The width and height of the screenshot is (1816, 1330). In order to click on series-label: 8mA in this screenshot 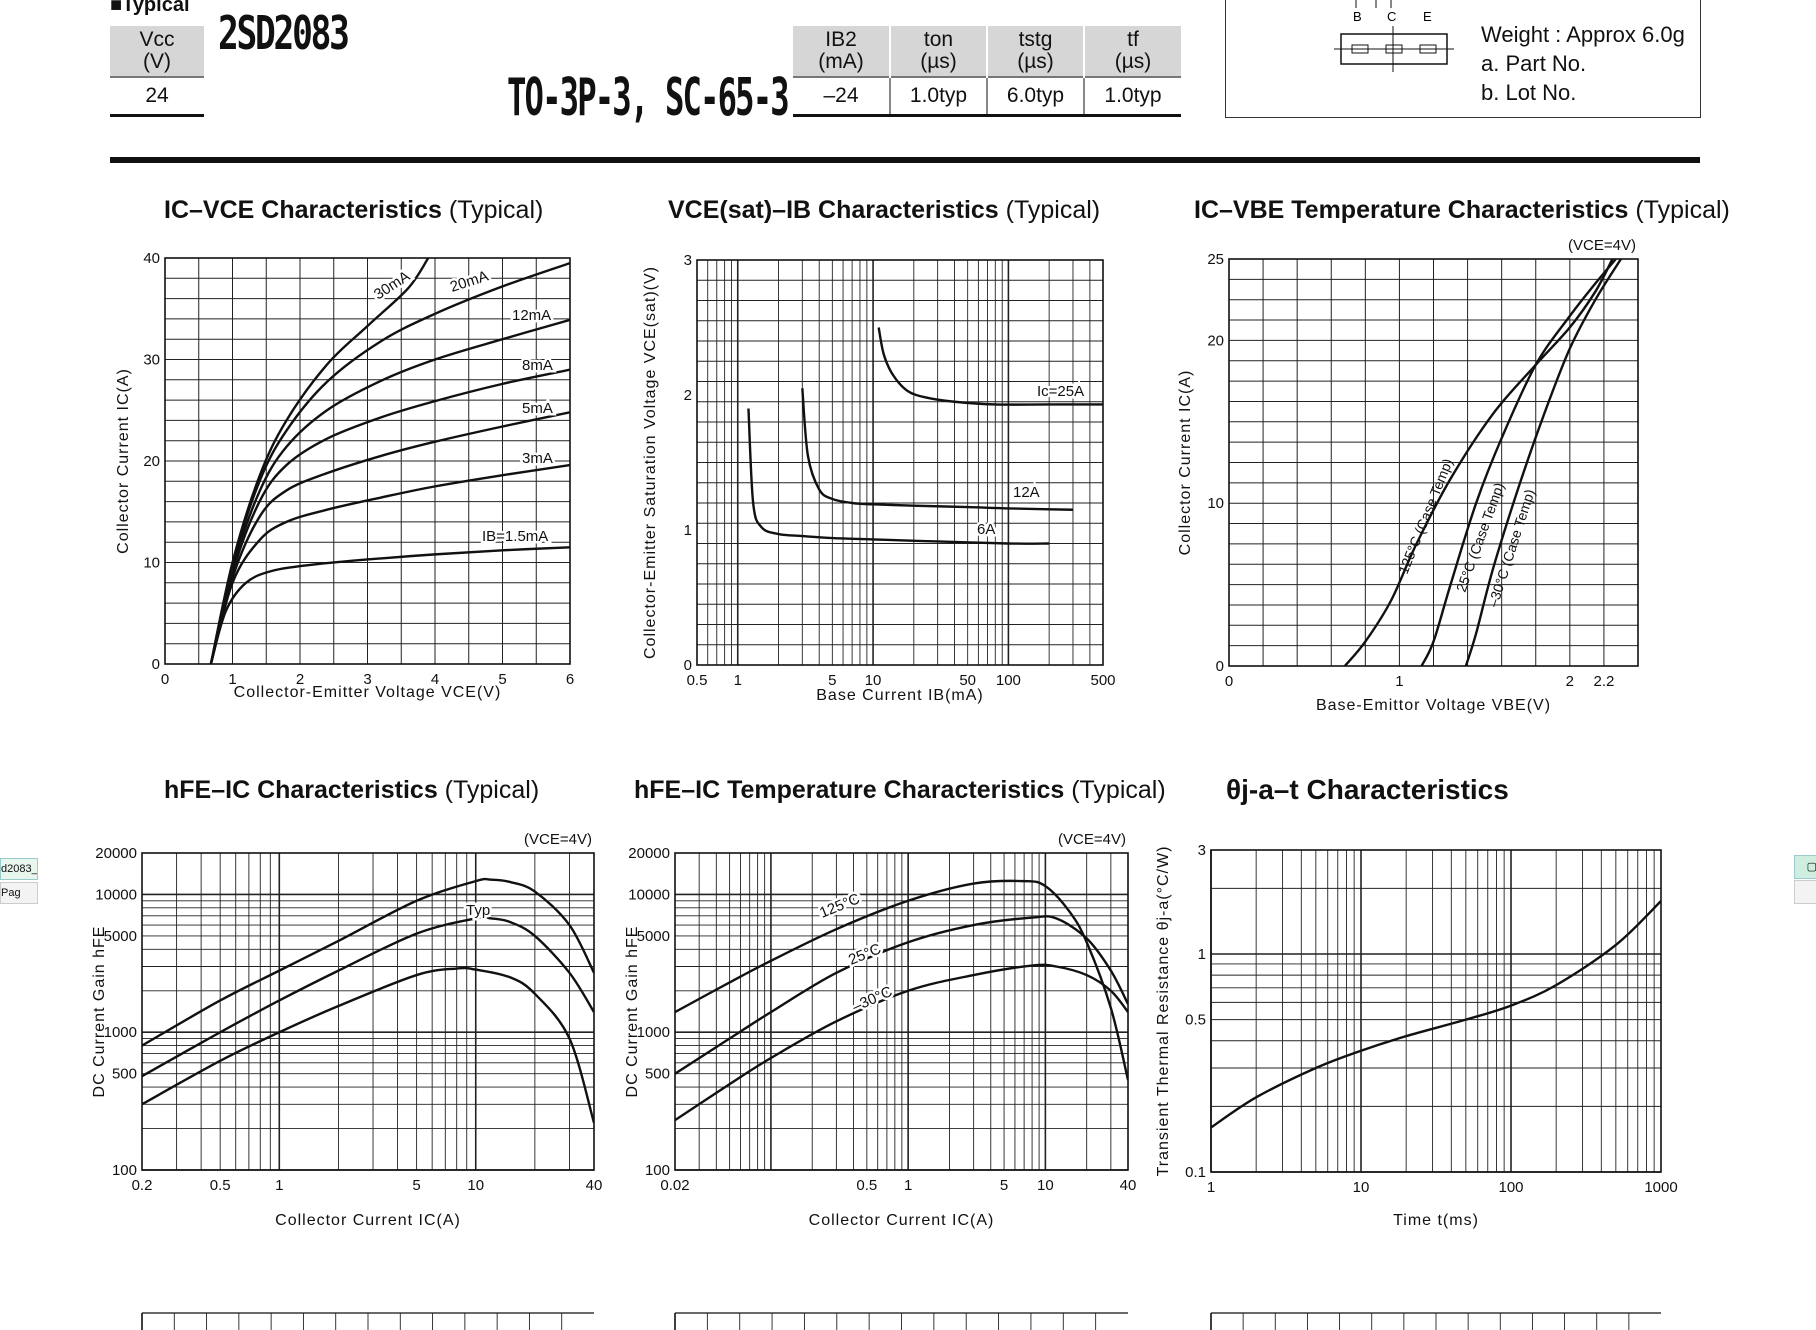, I will do `click(537, 365)`.